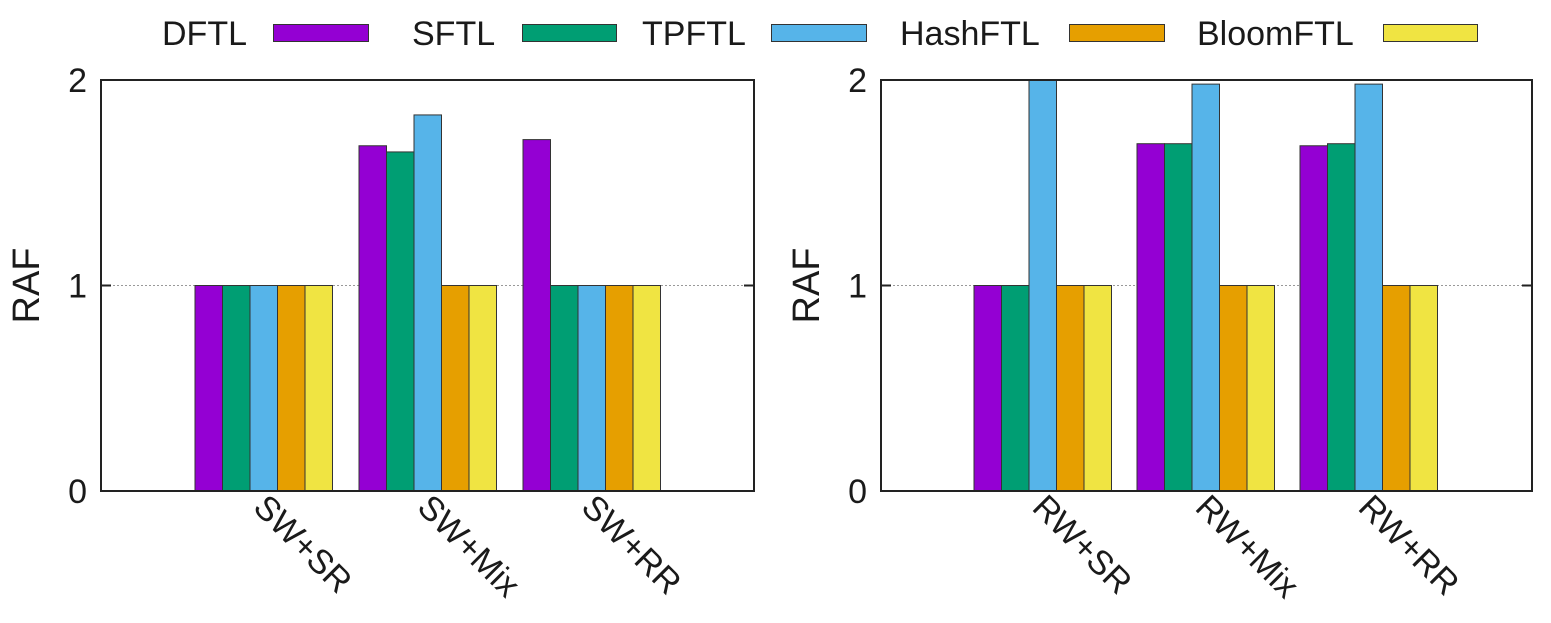 This screenshot has width=1551, height=623. What do you see at coordinates (569, 33) in the screenshot?
I see `legend-swatch-sftl` at bounding box center [569, 33].